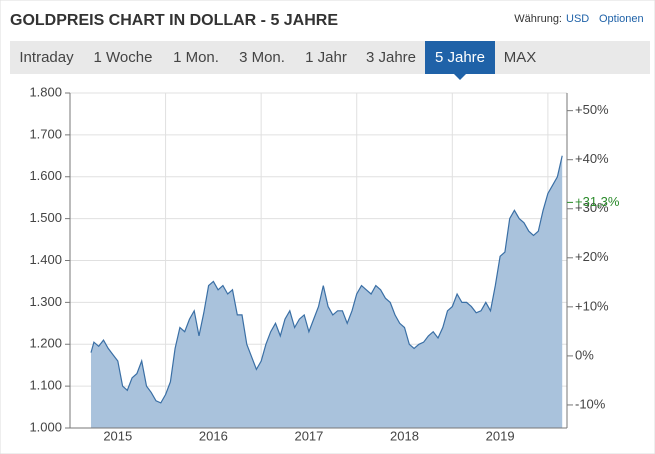 Image resolution: width=655 pixels, height=454 pixels. I want to click on y2-tick-label: +40%, so click(592, 158).